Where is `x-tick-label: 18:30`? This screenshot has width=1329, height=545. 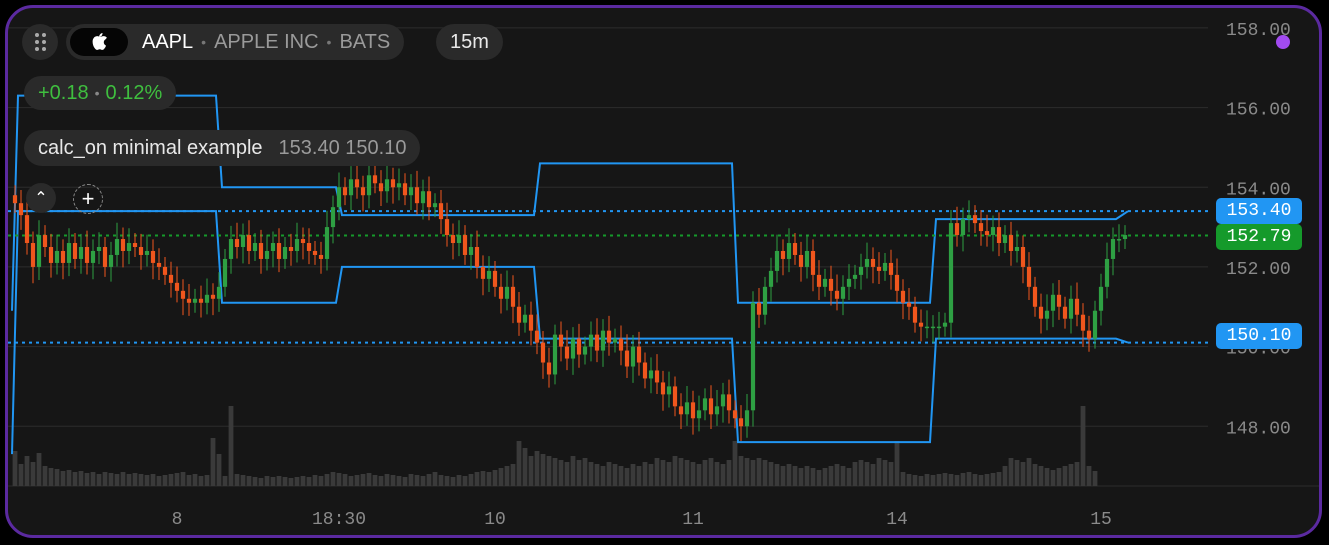 x-tick-label: 18:30 is located at coordinates (339, 520).